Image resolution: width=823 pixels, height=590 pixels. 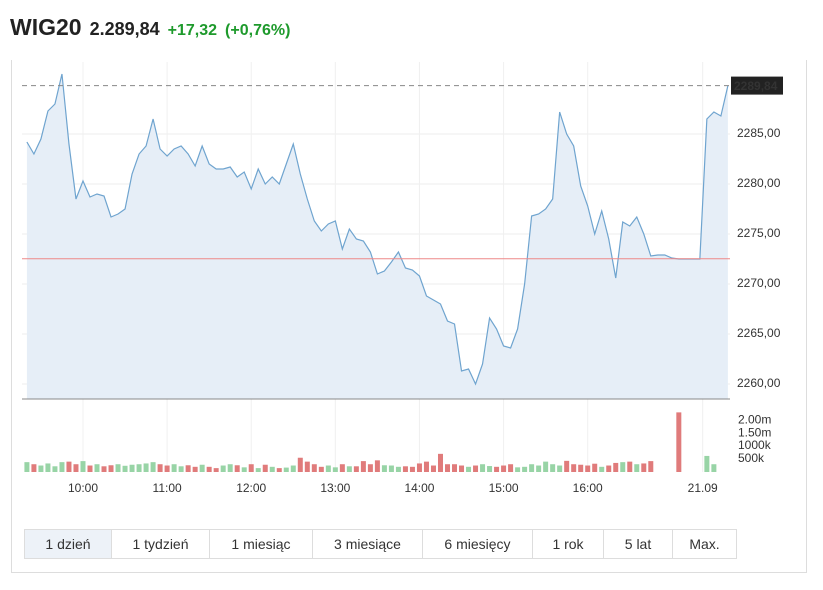 What do you see at coordinates (759, 183) in the screenshot?
I see `y-tick-label: 2280,00` at bounding box center [759, 183].